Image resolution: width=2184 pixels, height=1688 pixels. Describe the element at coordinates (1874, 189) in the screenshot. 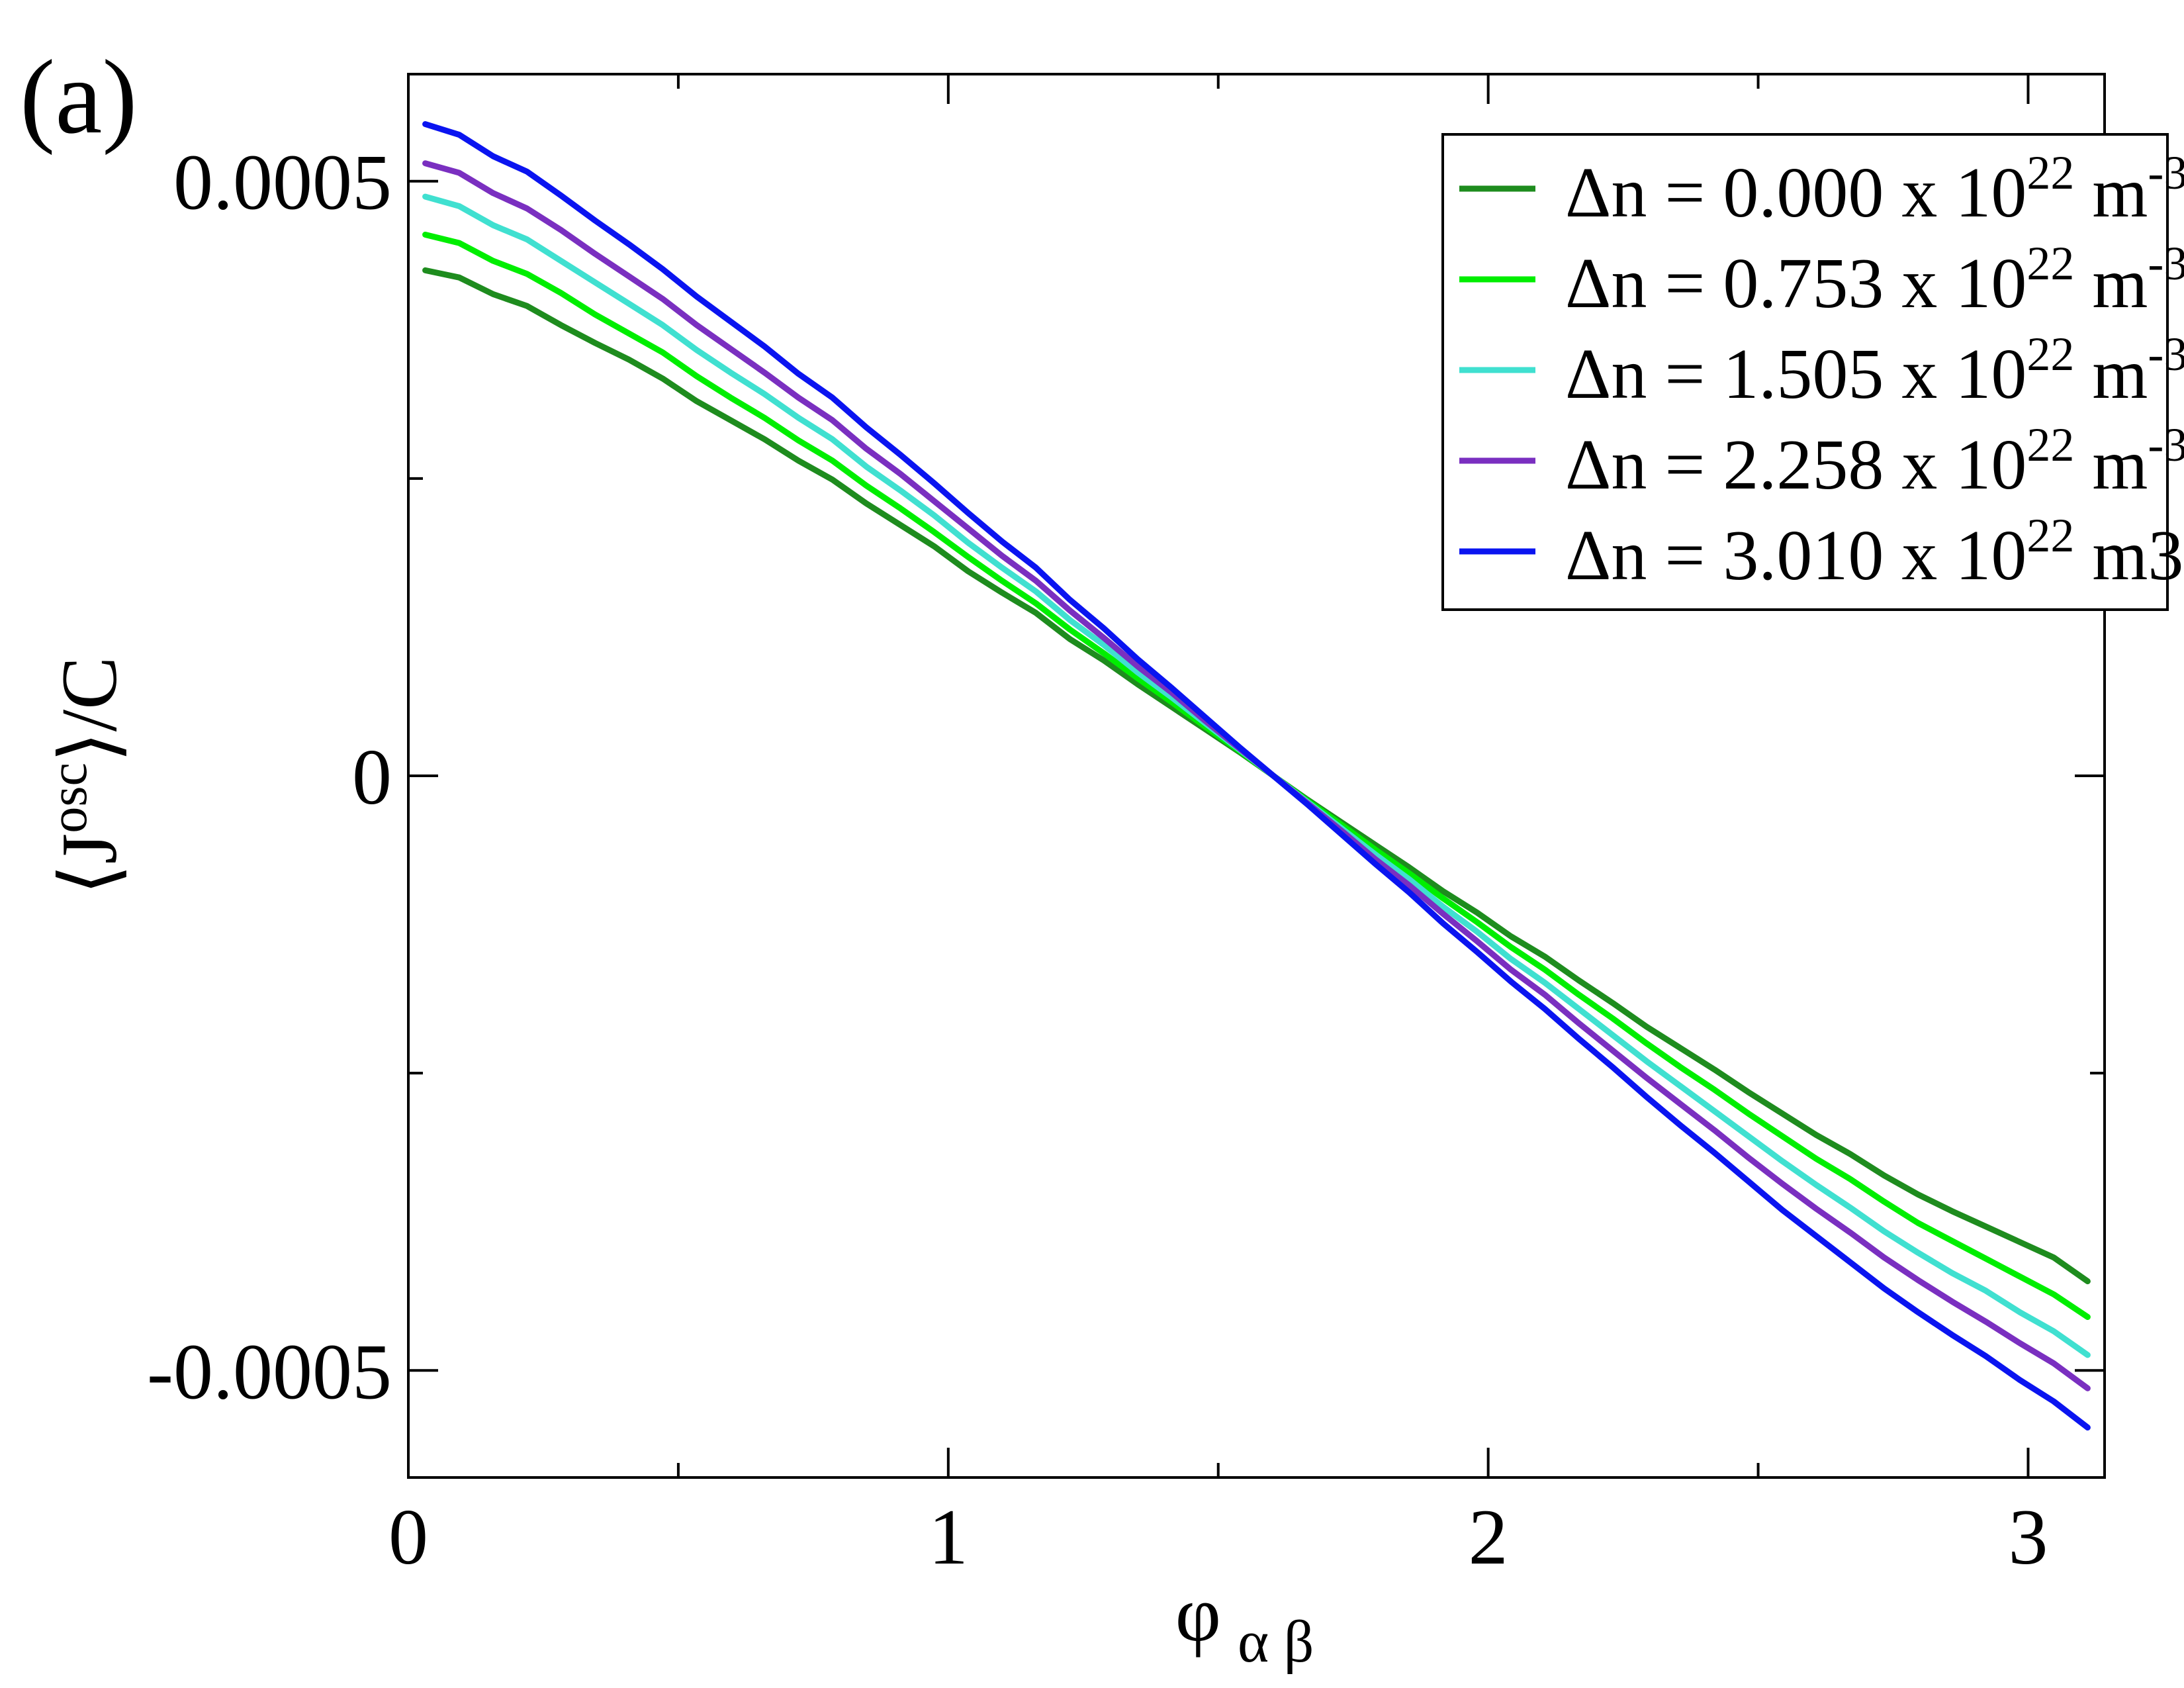

I see `legend-label-1: Δn = 0.000 x 1022 m-3` at that location.